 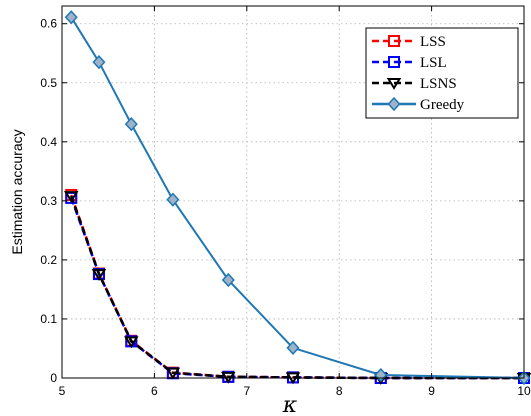 I want to click on y-tick-label: 0.1, so click(x=48, y=319).